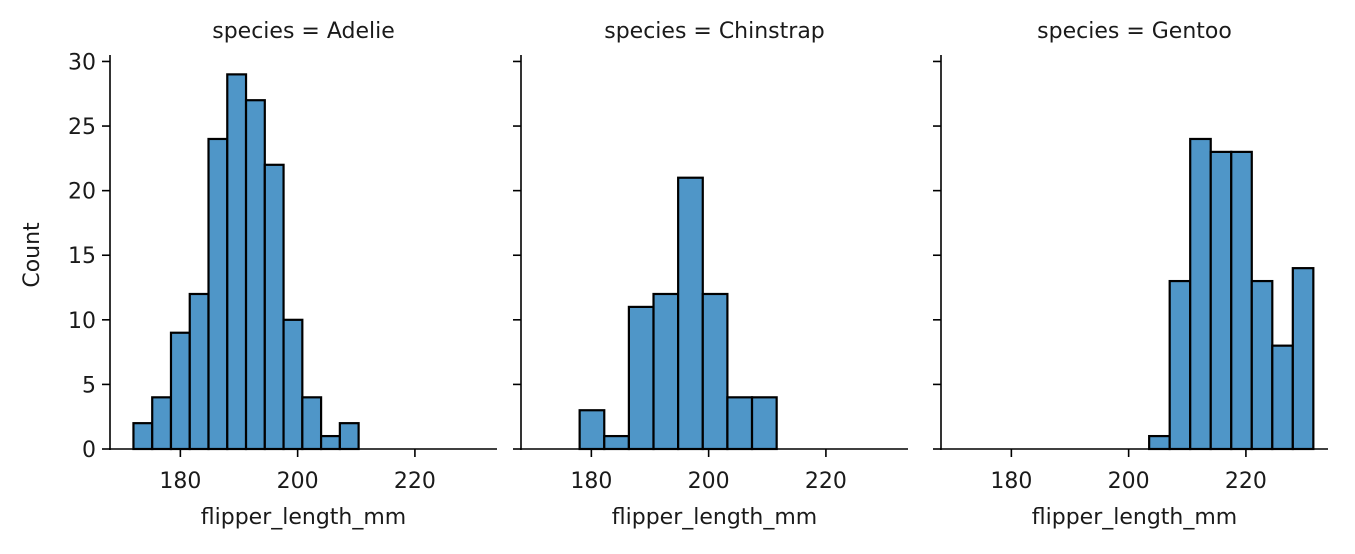 The image size is (1355, 554). What do you see at coordinates (89, 450) in the screenshot?
I see `y-tick-label: 0` at bounding box center [89, 450].